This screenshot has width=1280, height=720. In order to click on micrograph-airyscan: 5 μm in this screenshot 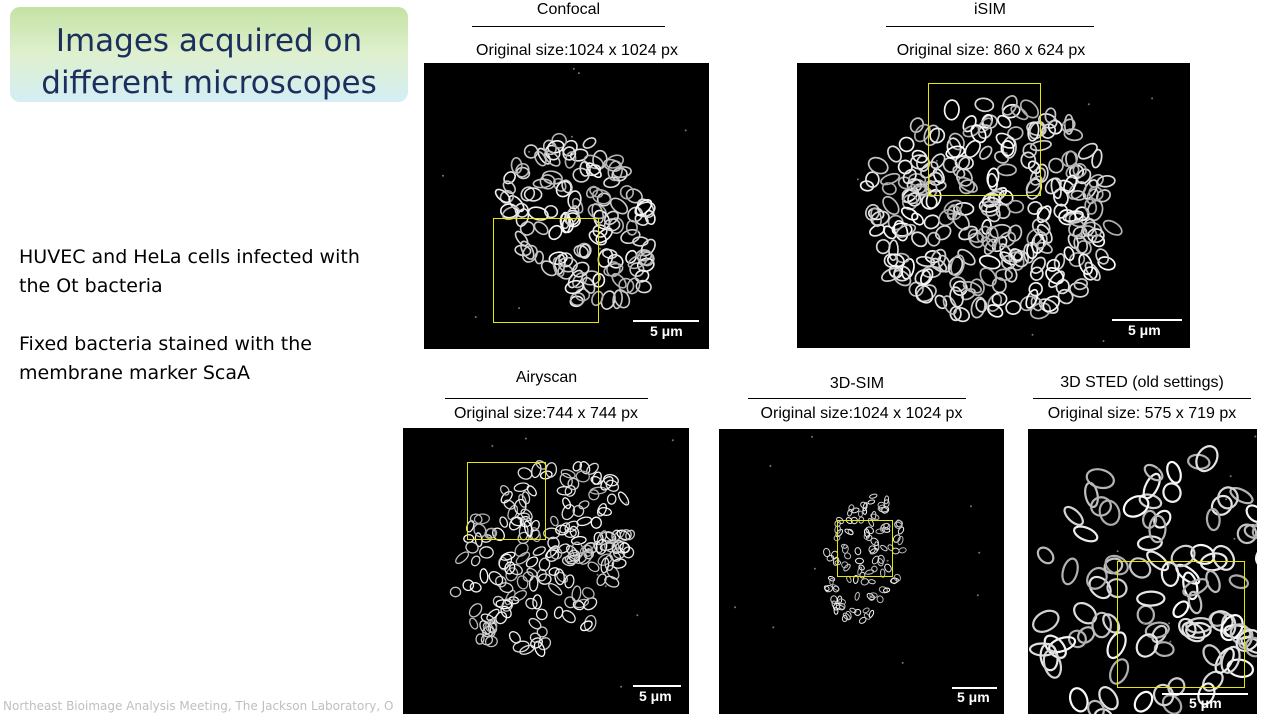, I will do `click(546, 571)`.